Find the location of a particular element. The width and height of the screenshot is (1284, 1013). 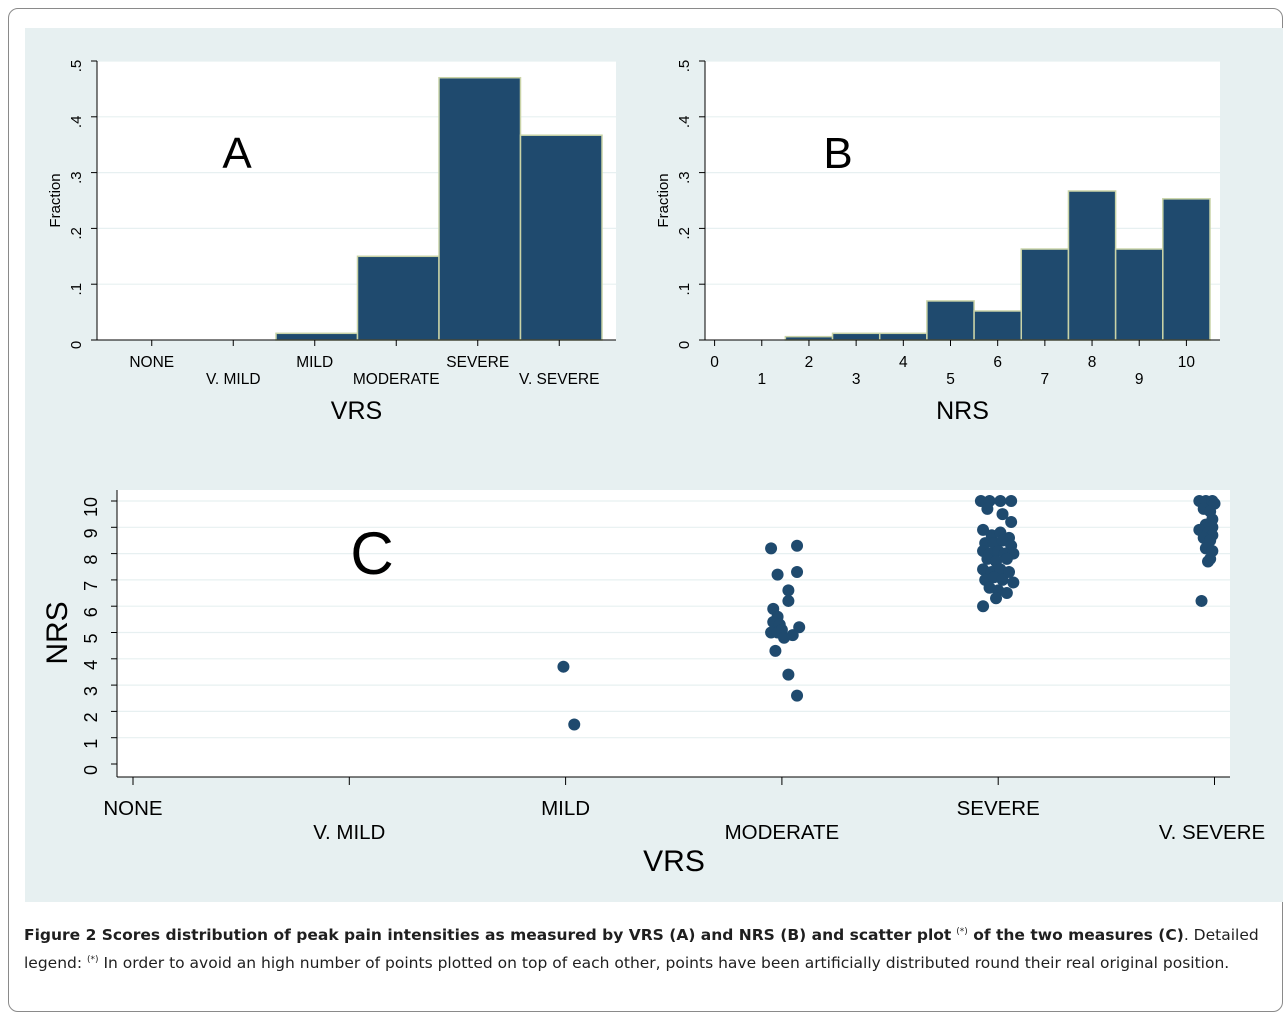

y-tick-label-c: 2 is located at coordinates (91, 717).